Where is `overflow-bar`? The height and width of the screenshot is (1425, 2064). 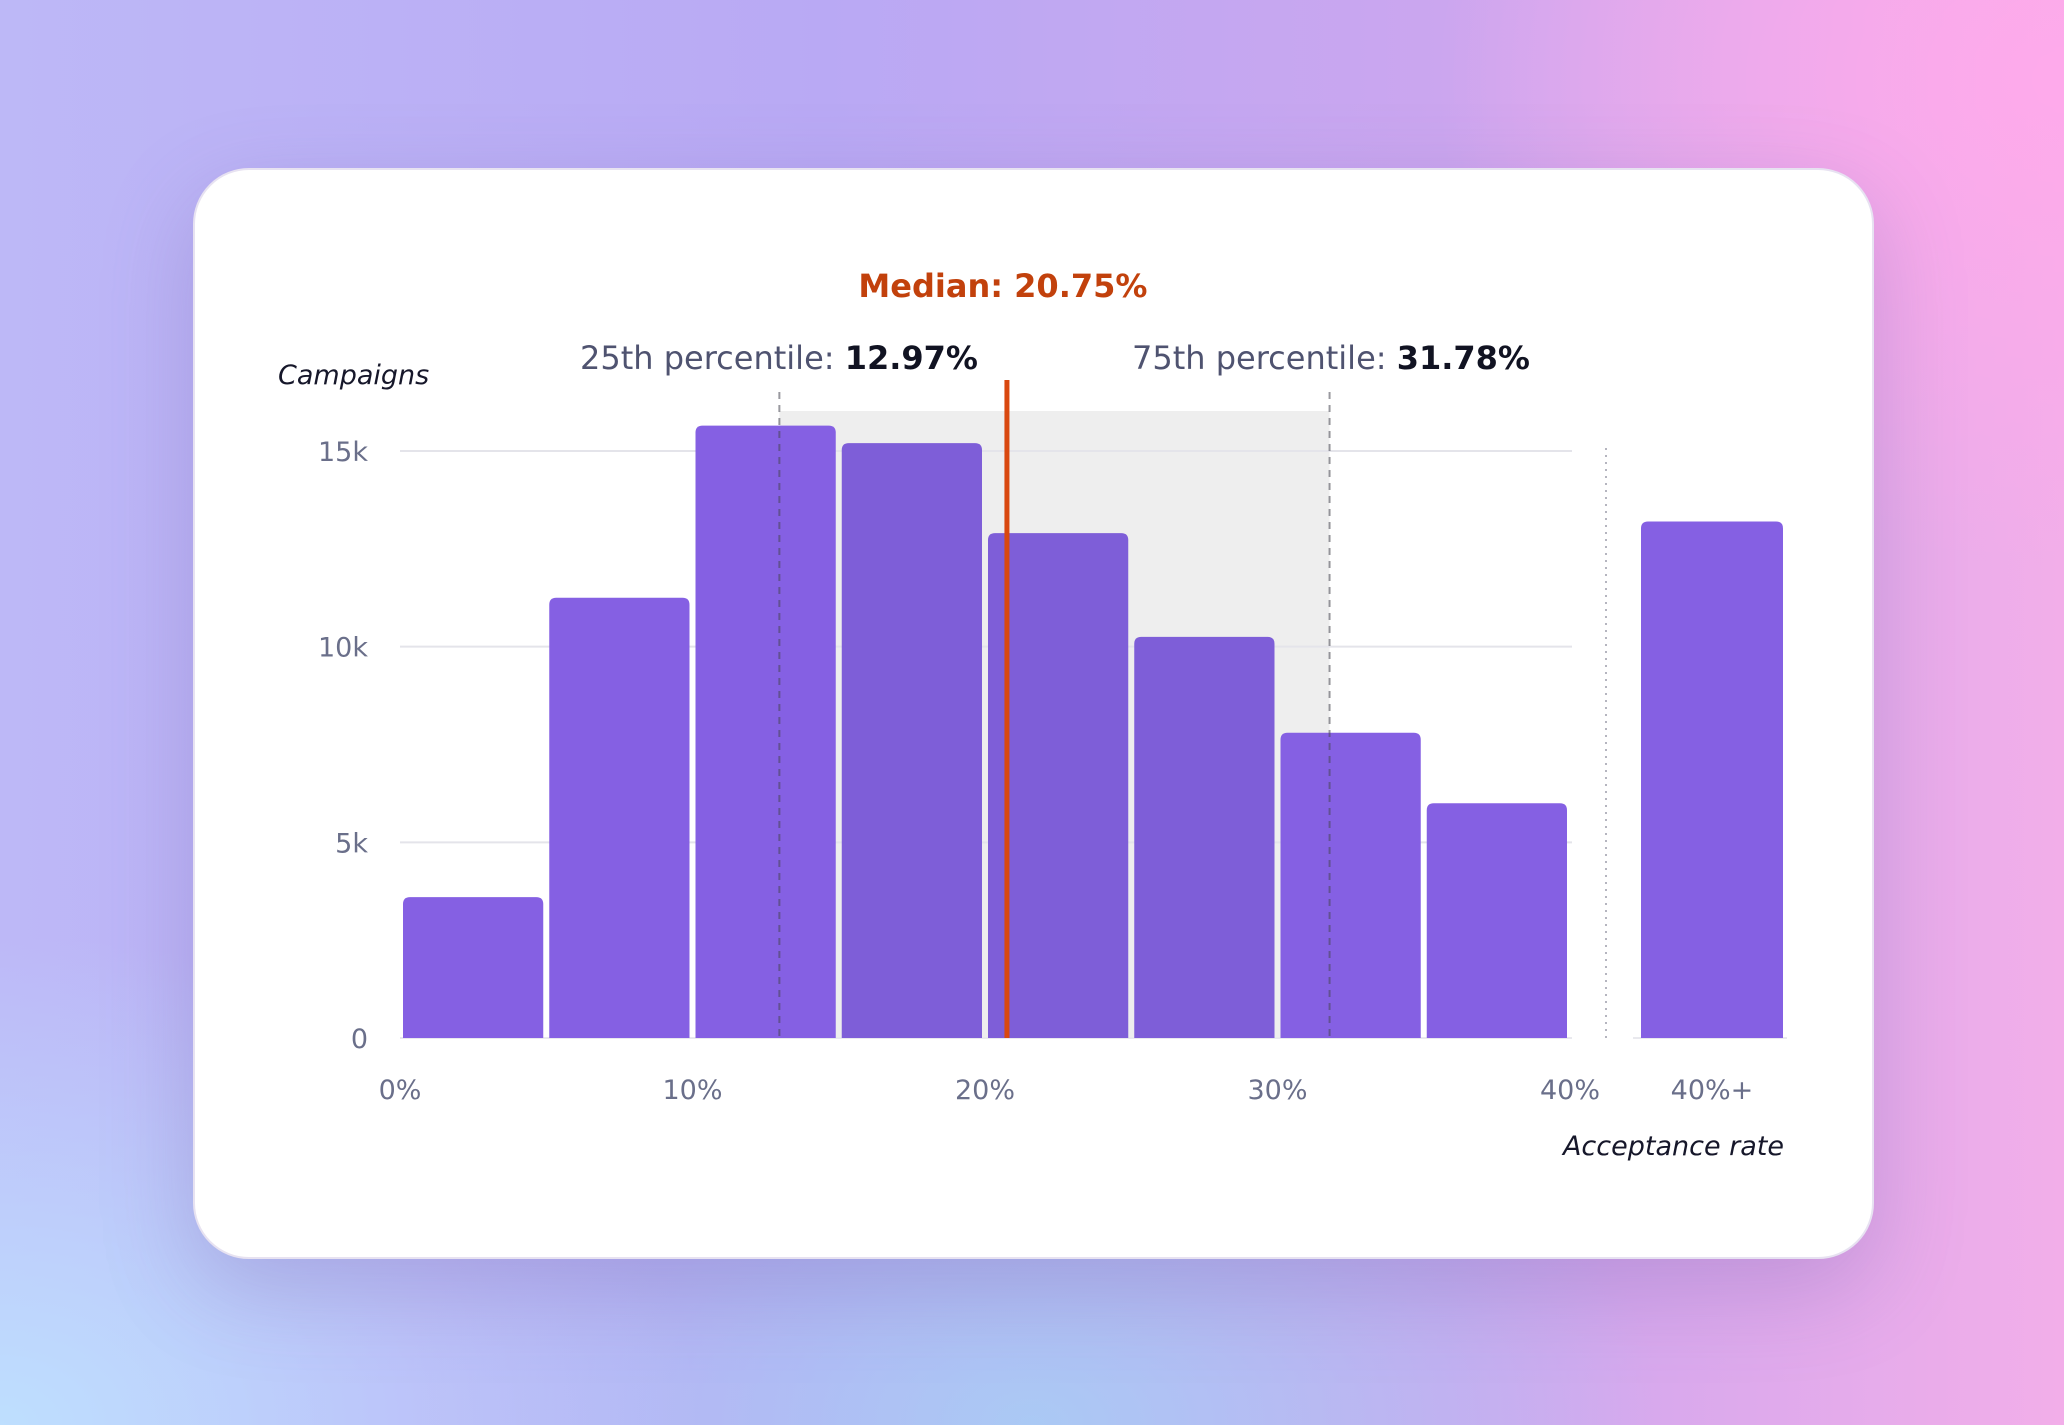
overflow-bar is located at coordinates (1712, 779).